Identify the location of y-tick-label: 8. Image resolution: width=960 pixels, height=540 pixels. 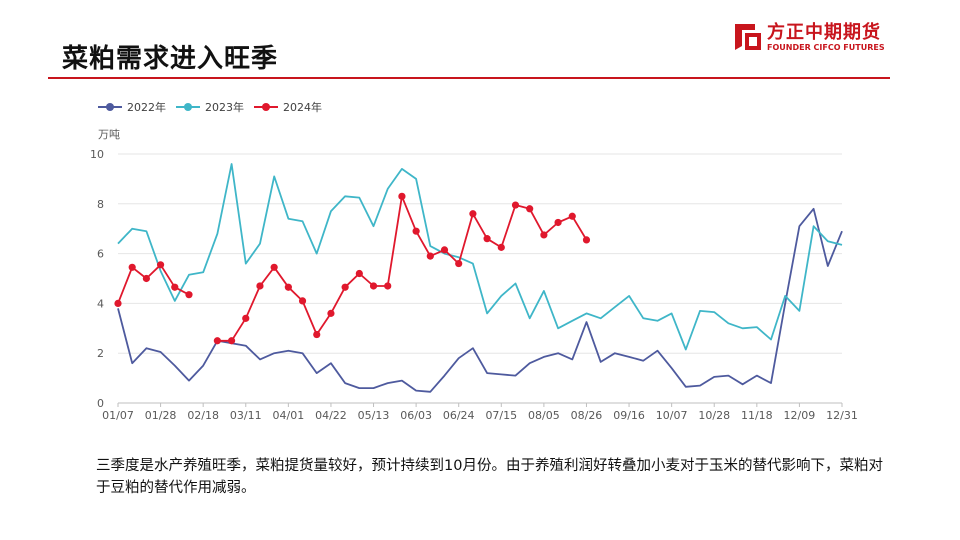
(100, 204).